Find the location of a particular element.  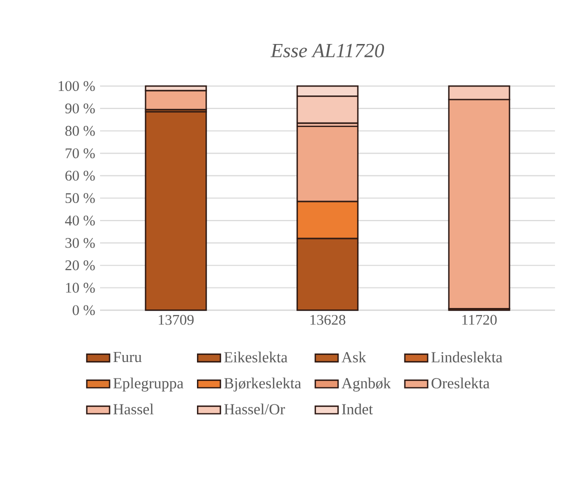

y-tick-label: 0 % is located at coordinates (83, 310).